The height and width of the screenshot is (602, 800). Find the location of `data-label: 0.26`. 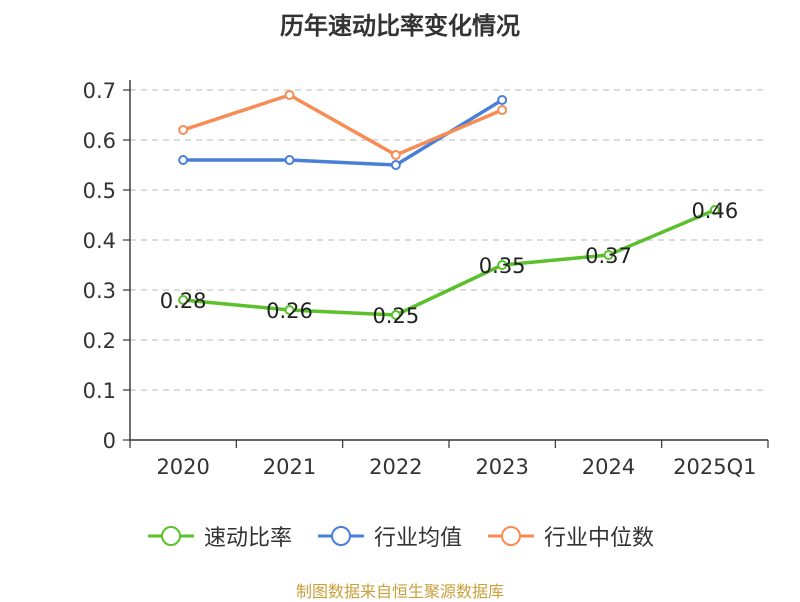

data-label: 0.26 is located at coordinates (289, 311).